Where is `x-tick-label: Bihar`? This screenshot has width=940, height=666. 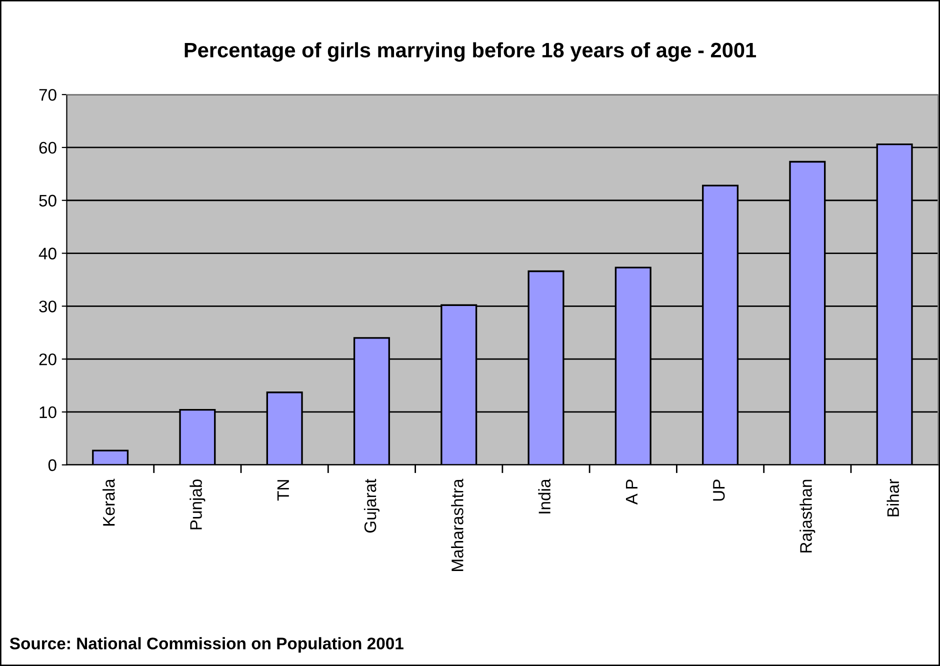
x-tick-label: Bihar is located at coordinates (893, 497).